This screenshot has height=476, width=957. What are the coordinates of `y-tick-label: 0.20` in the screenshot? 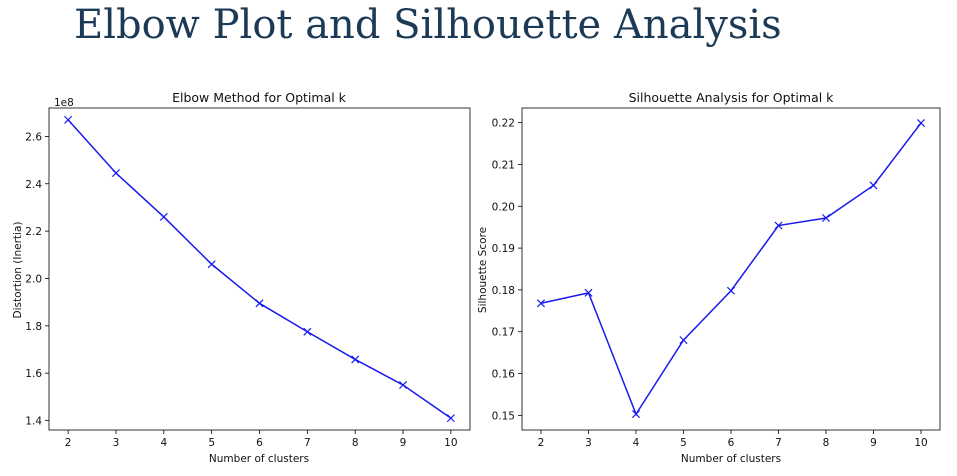 It's located at (503, 207).